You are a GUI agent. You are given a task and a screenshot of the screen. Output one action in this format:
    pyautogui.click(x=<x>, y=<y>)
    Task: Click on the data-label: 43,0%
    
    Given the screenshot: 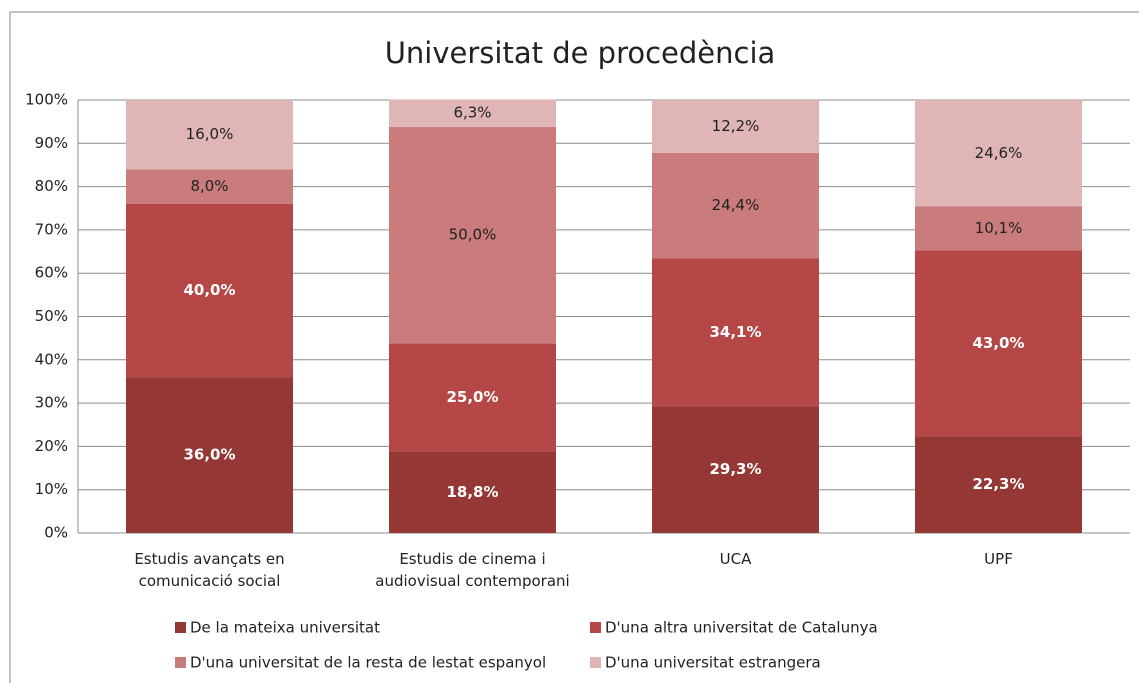 What is the action you would take?
    pyautogui.click(x=998, y=343)
    